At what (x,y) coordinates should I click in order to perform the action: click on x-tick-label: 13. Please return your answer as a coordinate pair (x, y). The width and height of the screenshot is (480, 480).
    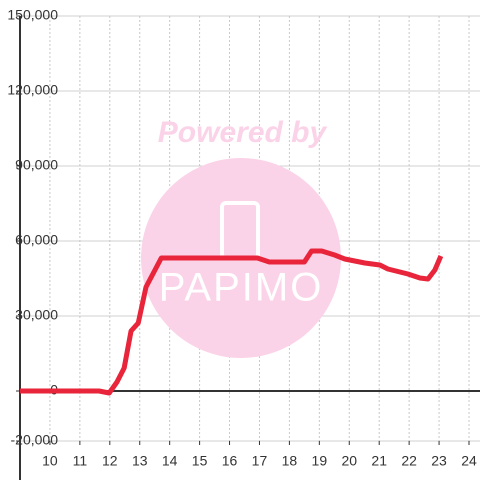
    Looking at the image, I should click on (140, 461).